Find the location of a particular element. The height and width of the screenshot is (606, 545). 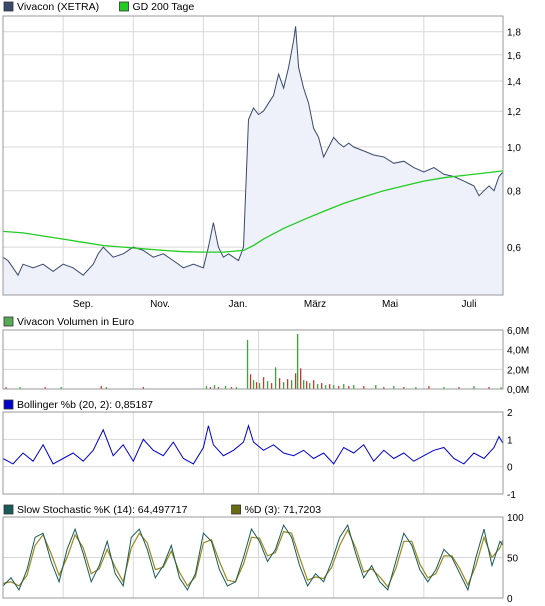

legend-label: Vivacon Volumen in Euro is located at coordinates (75, 322).